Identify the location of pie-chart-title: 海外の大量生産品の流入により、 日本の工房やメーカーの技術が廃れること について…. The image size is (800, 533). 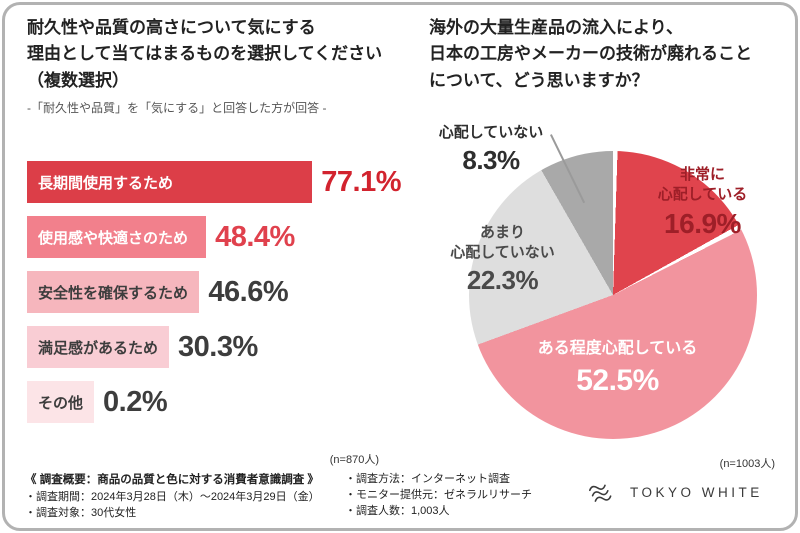
(590, 54).